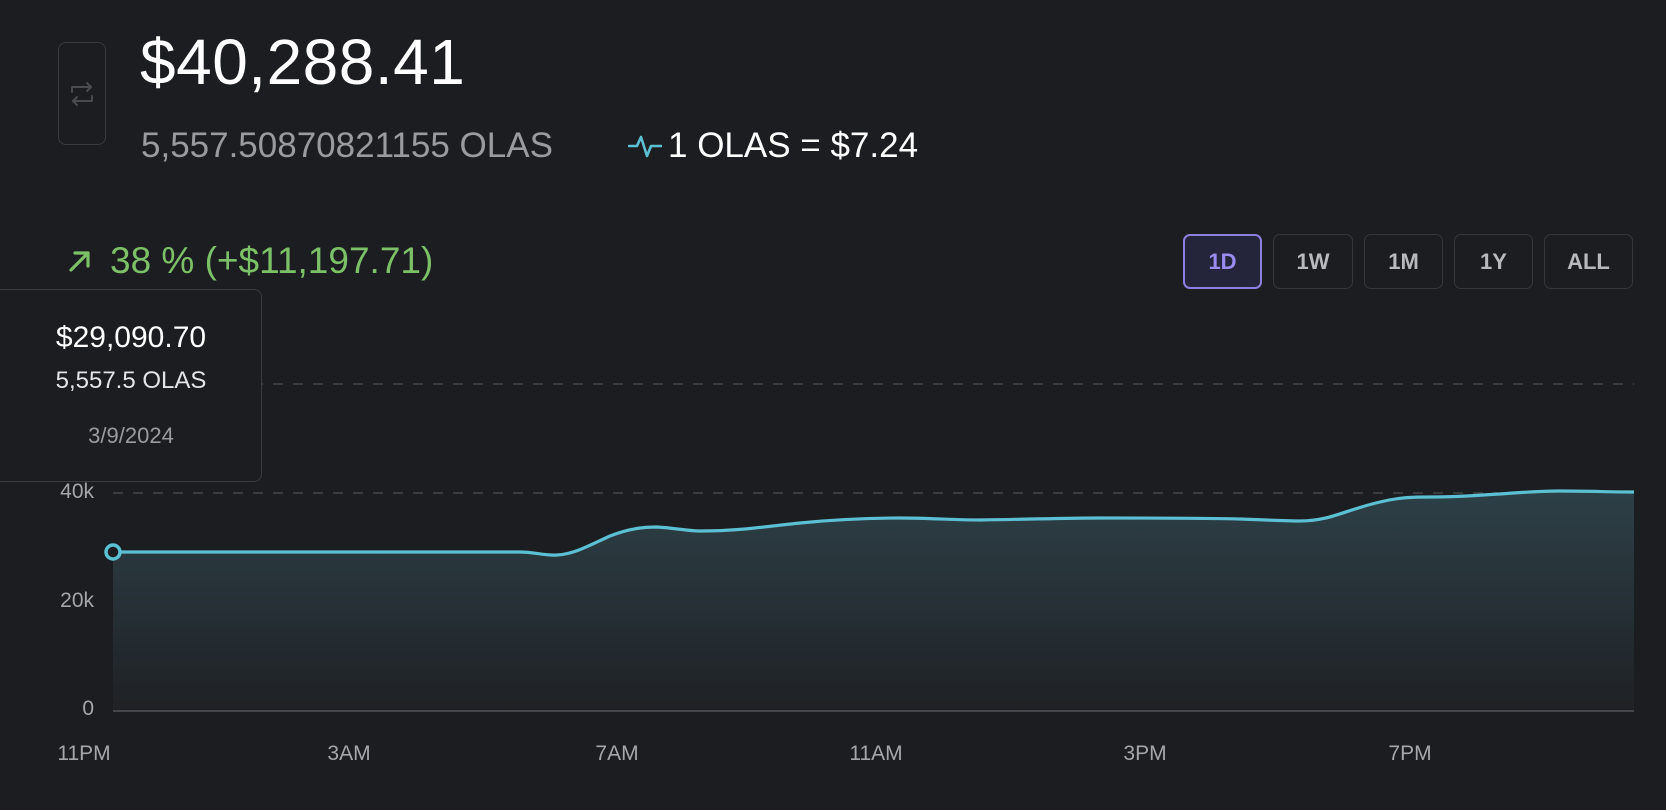  I want to click on swap-arrows-icon, so click(82, 93).